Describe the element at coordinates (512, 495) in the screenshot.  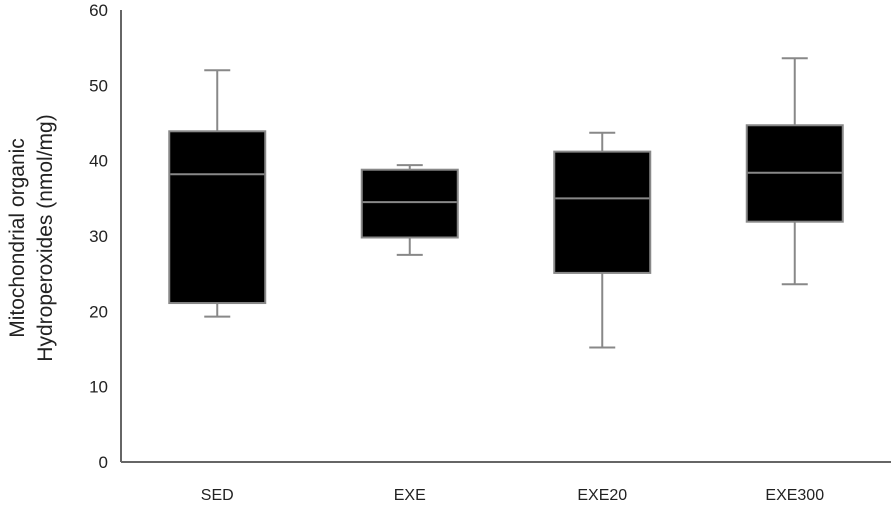
I see `category-labels: SED EXE EXE20 EXE300` at that location.